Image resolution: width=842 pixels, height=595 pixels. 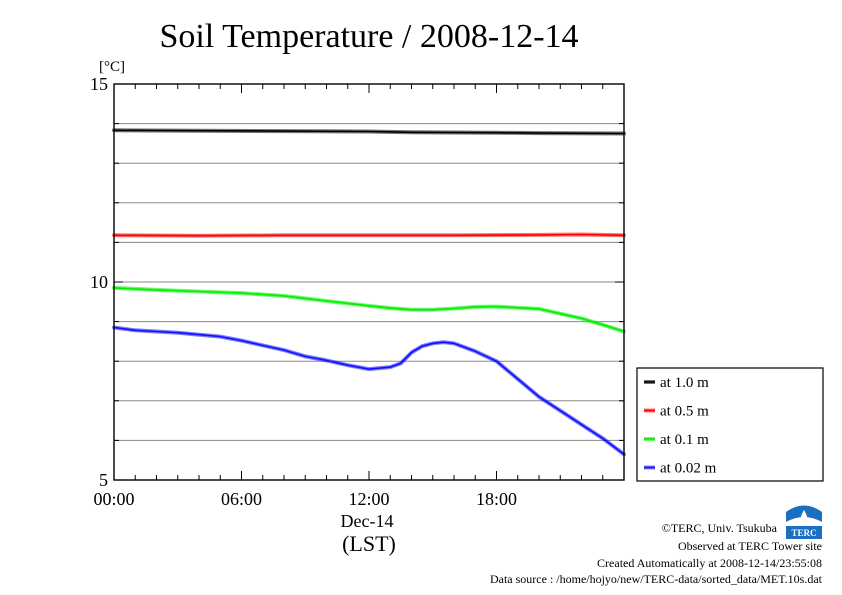 What do you see at coordinates (684, 412) in the screenshot?
I see `legend-label: at 0.5 m` at bounding box center [684, 412].